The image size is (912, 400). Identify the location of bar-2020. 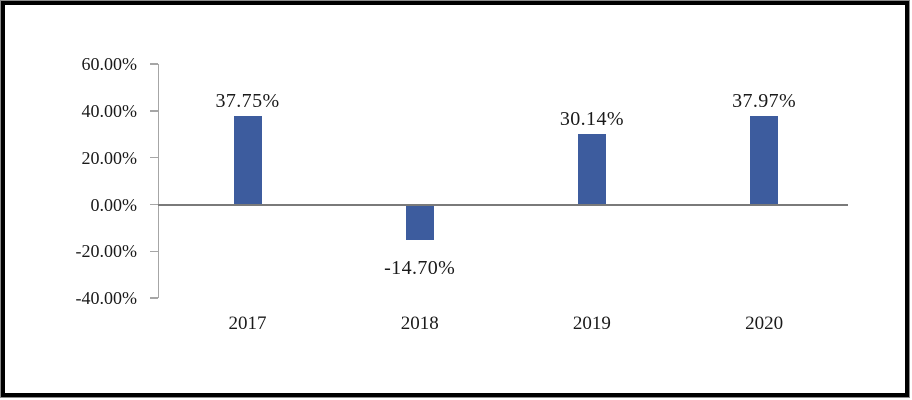
(764, 160).